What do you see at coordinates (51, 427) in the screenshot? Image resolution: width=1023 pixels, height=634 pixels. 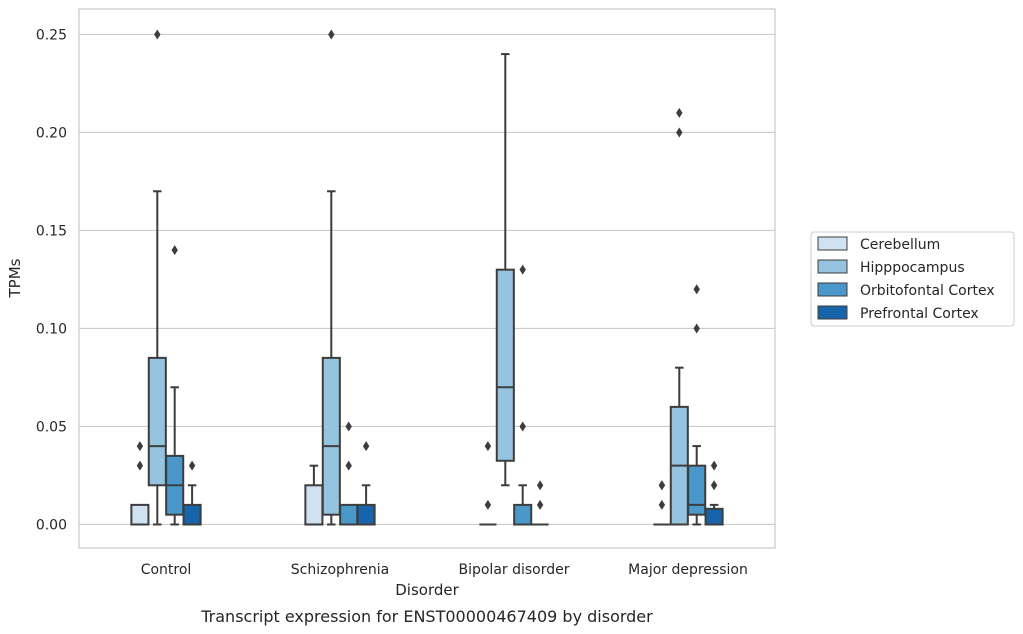 I see `y-tick-label: 0.05` at bounding box center [51, 427].